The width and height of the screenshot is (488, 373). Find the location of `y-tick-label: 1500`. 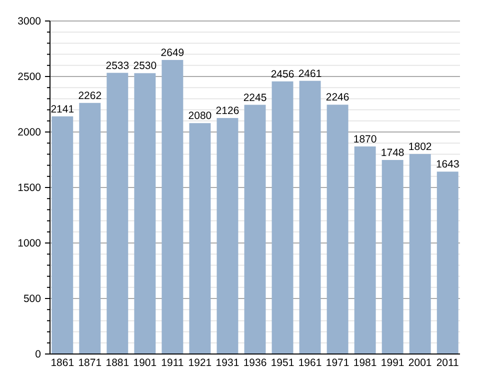

y-tick-label: 1500 is located at coordinates (30, 188).